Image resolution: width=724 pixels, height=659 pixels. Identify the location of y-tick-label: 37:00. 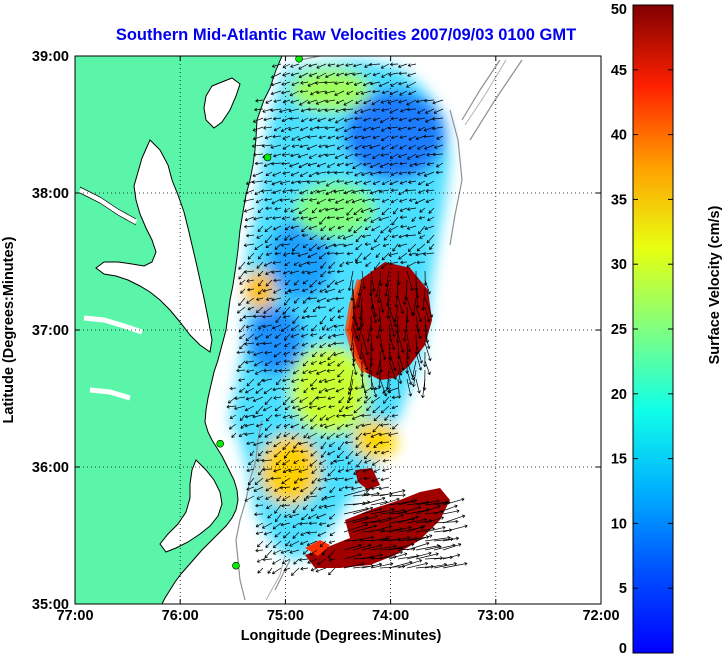
(50, 331).